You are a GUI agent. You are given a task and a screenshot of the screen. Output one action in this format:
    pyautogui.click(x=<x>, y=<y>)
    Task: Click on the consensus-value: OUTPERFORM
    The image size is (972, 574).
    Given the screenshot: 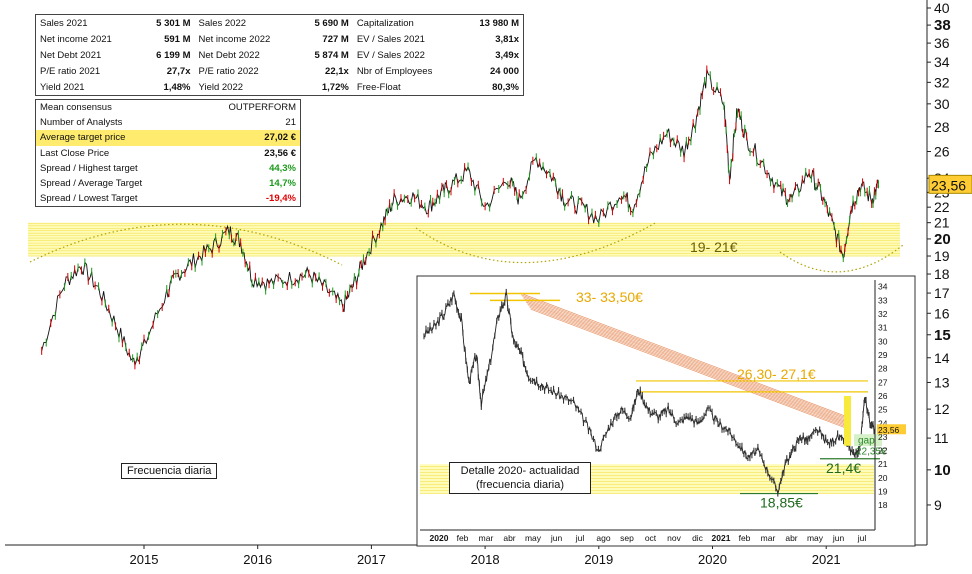 What is the action you would take?
    pyautogui.click(x=262, y=108)
    